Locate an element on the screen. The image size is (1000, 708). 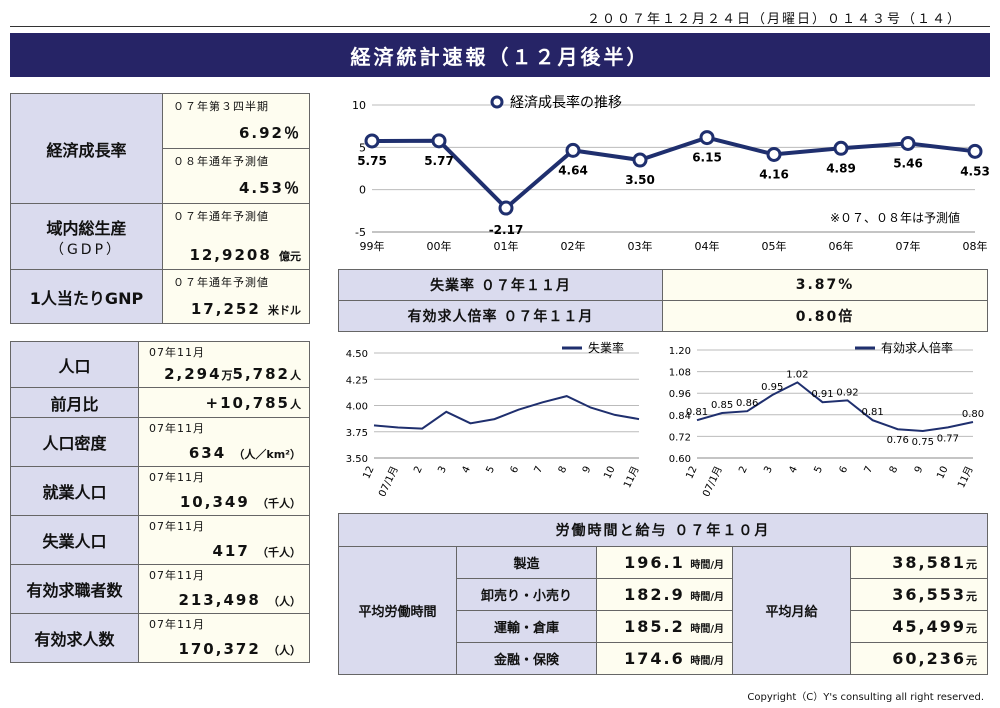
x-tick-label: 02年 is located at coordinates (573, 246).